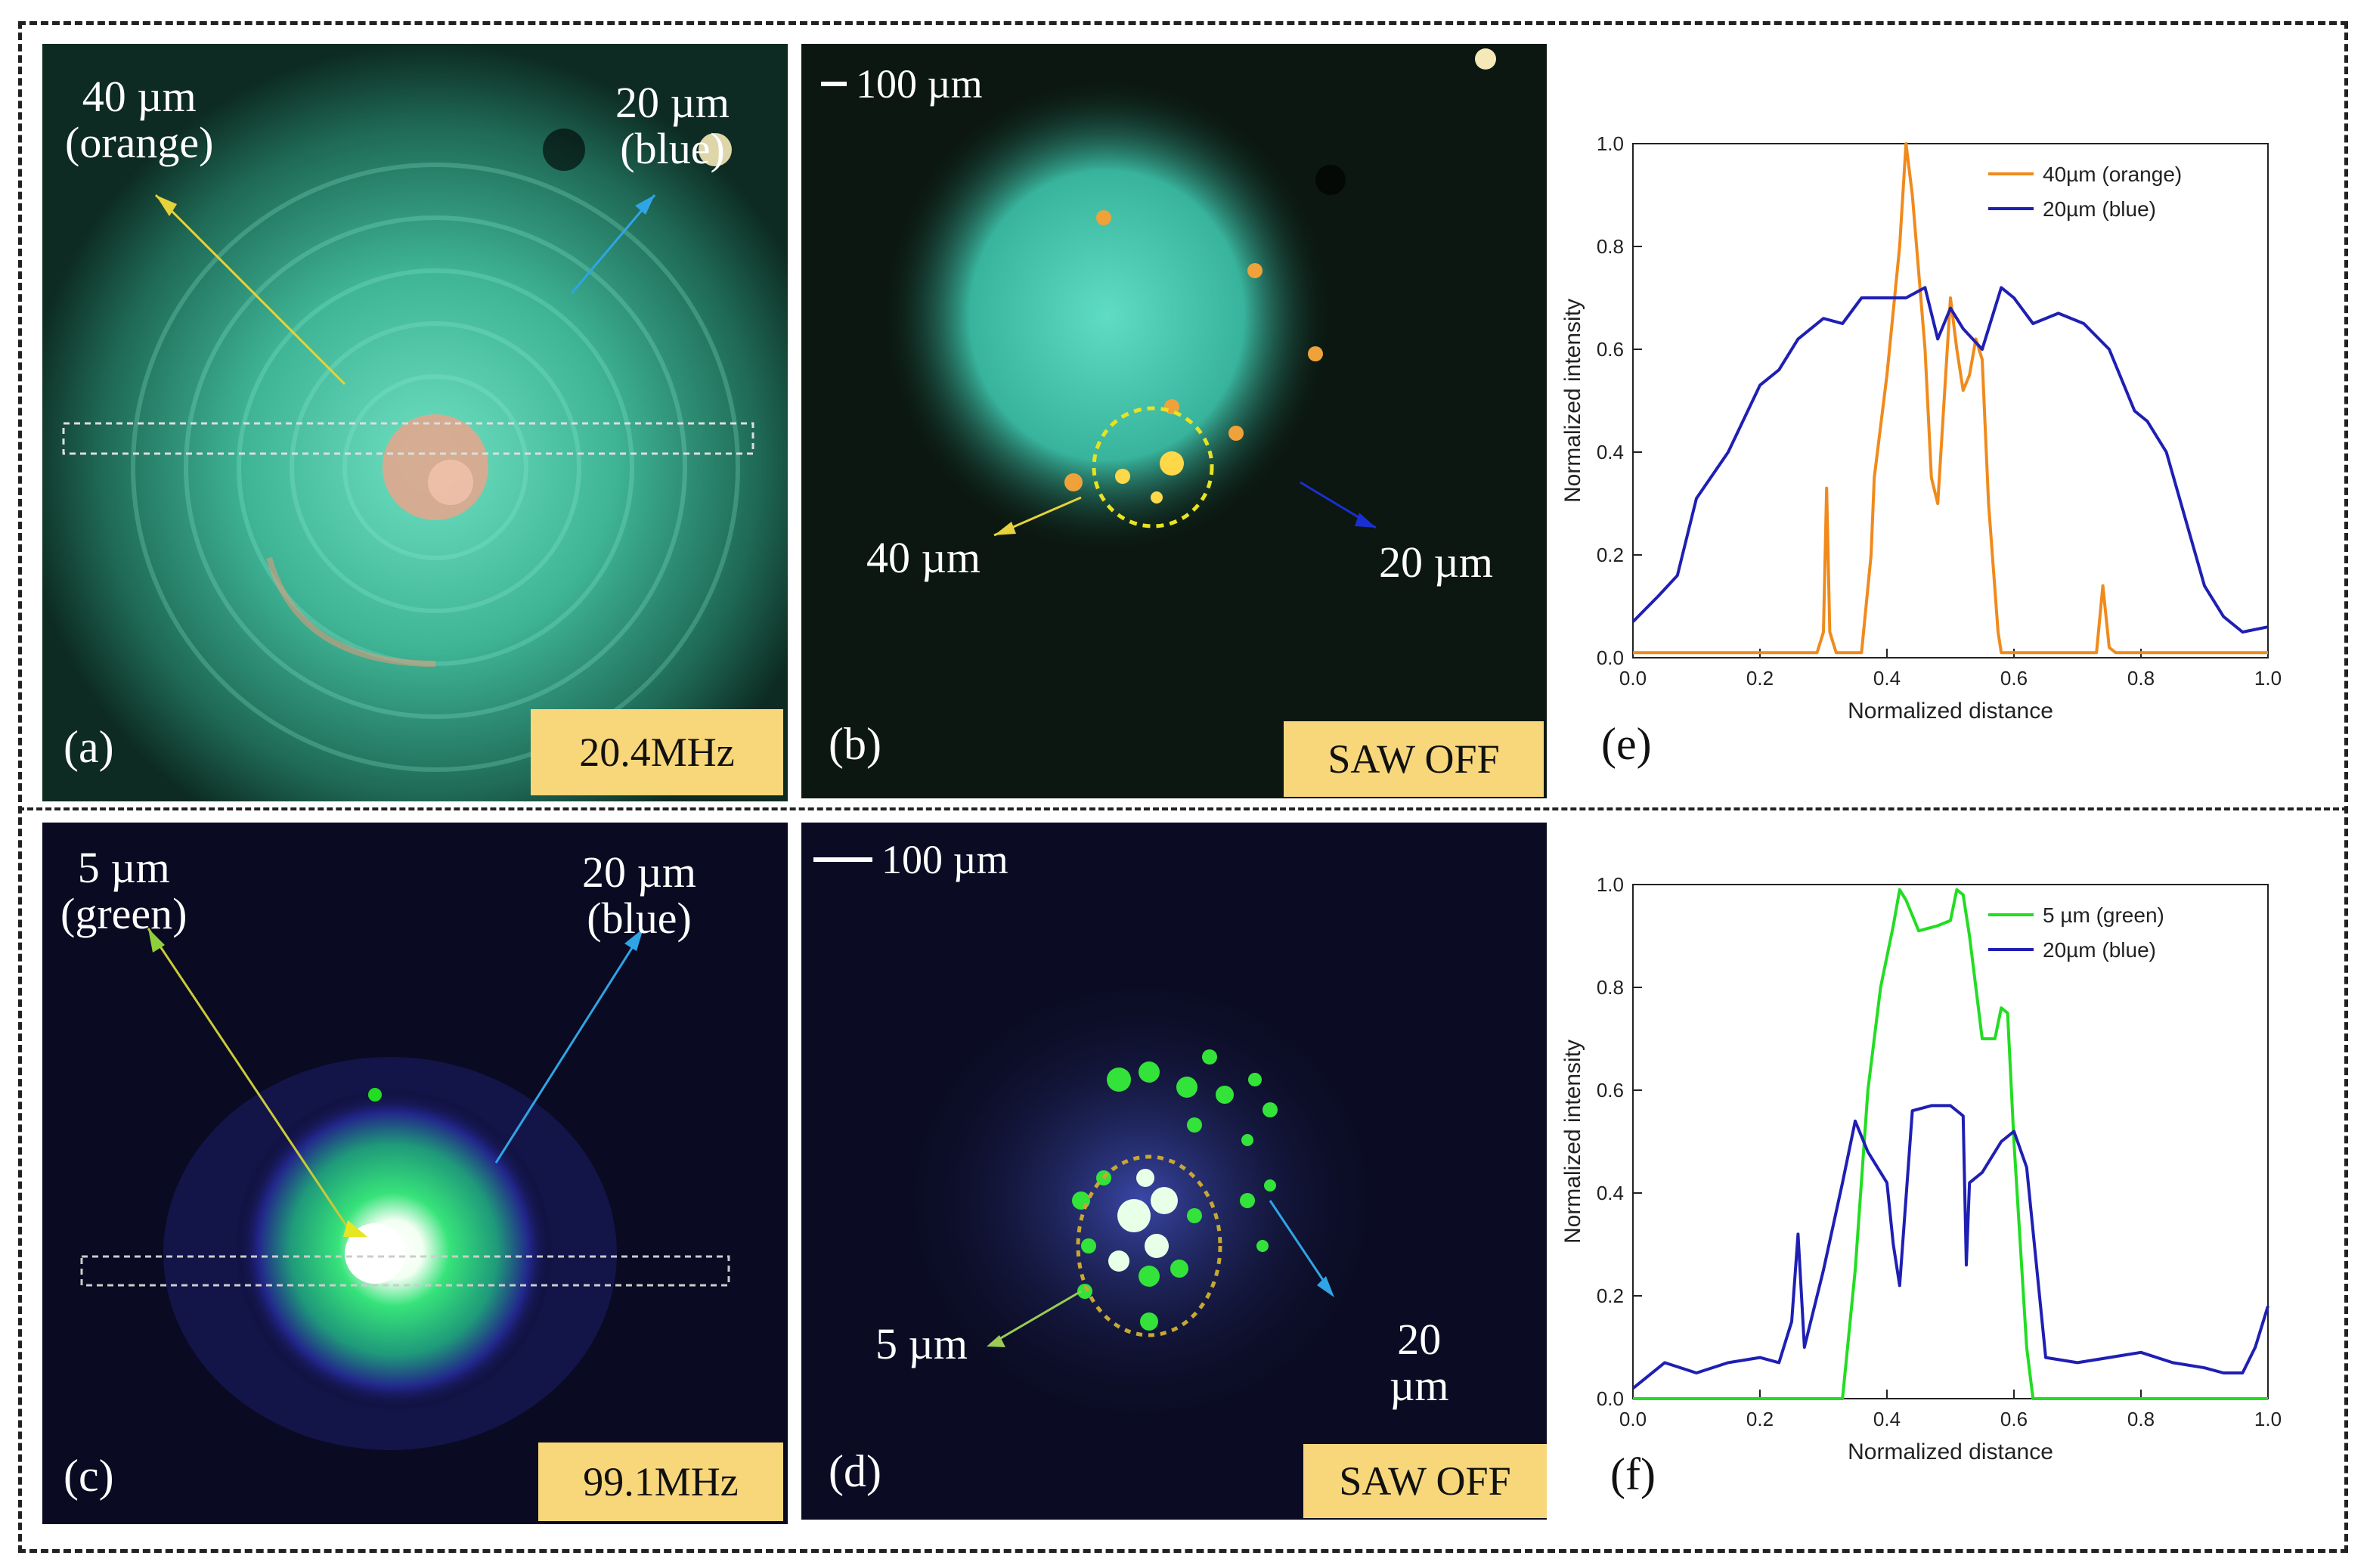  What do you see at coordinates (1183, 808) in the screenshot?
I see `row-divider` at bounding box center [1183, 808].